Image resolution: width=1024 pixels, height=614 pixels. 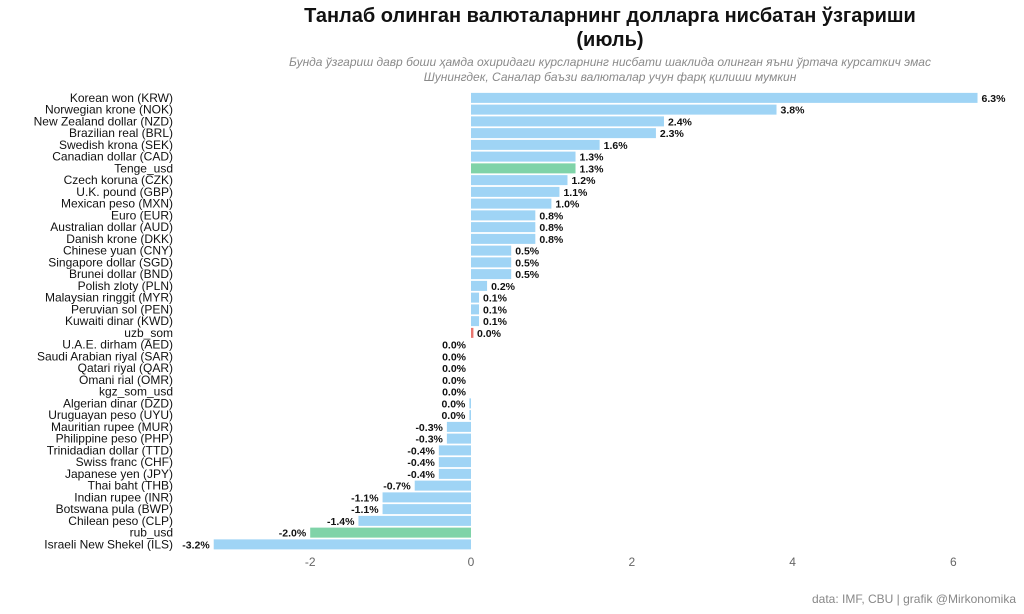 I want to click on value-label: 2.3%, so click(x=672, y=134).